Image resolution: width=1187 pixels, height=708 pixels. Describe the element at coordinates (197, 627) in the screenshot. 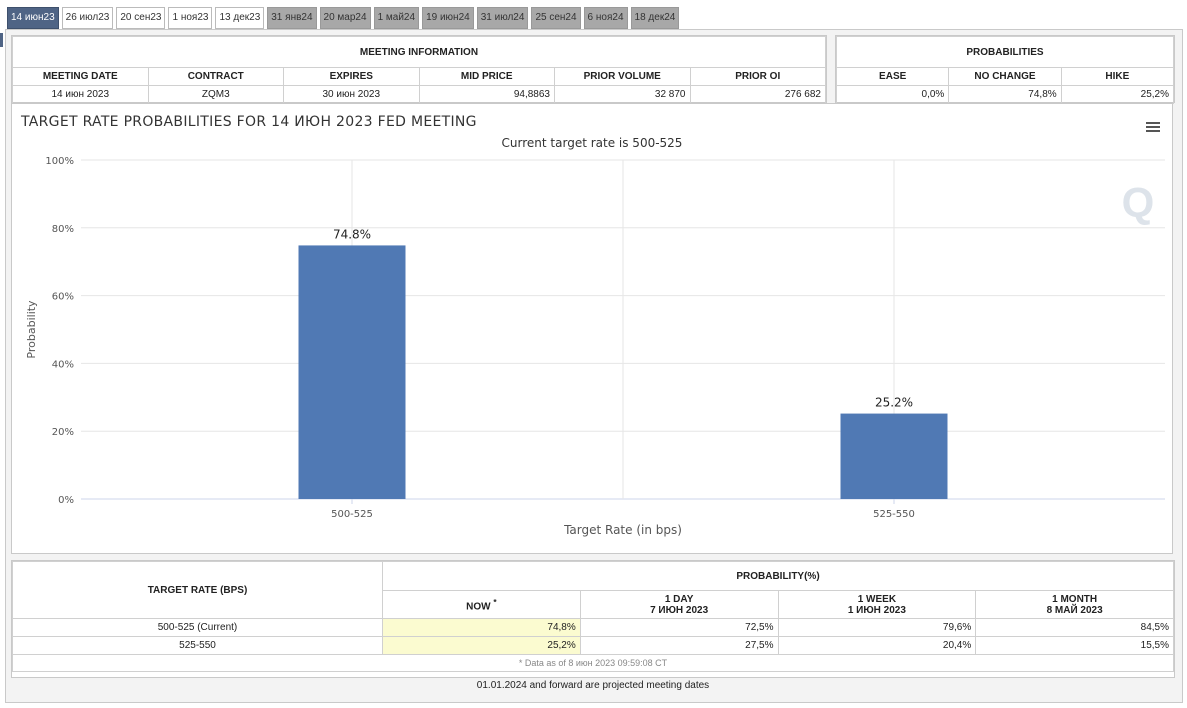

I see `row-rate: 500-525 (Current)` at that location.